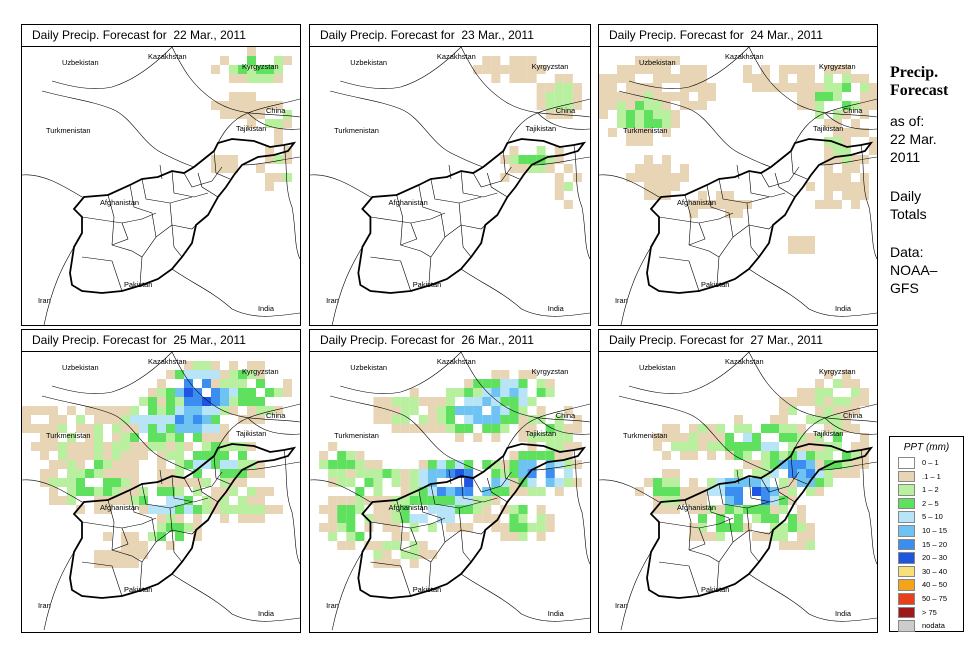 The image size is (975, 646). I want to click on legend-title: PPT (mm), so click(926, 447).